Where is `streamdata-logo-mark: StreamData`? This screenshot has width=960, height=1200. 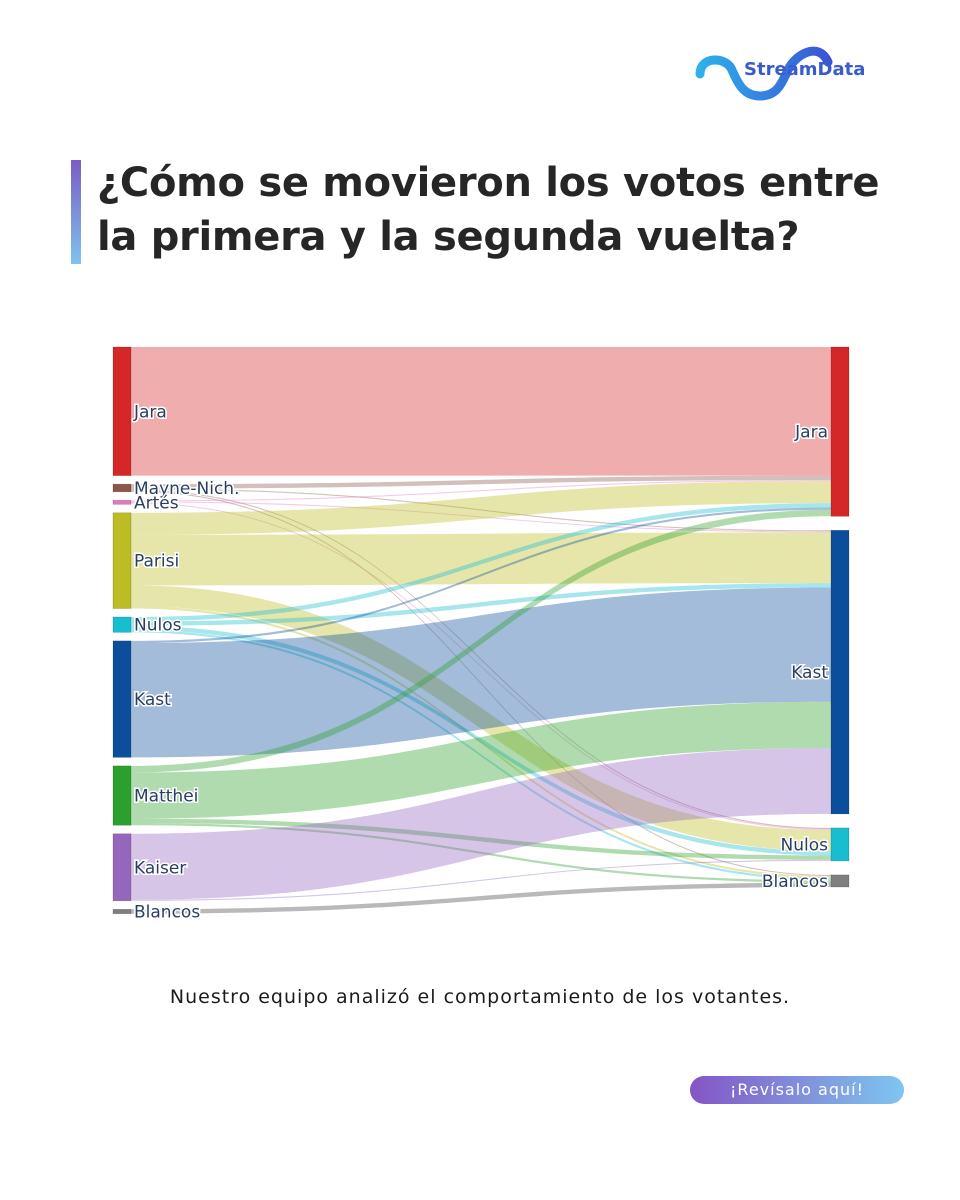 streamdata-logo-mark: StreamData is located at coordinates (780, 73).